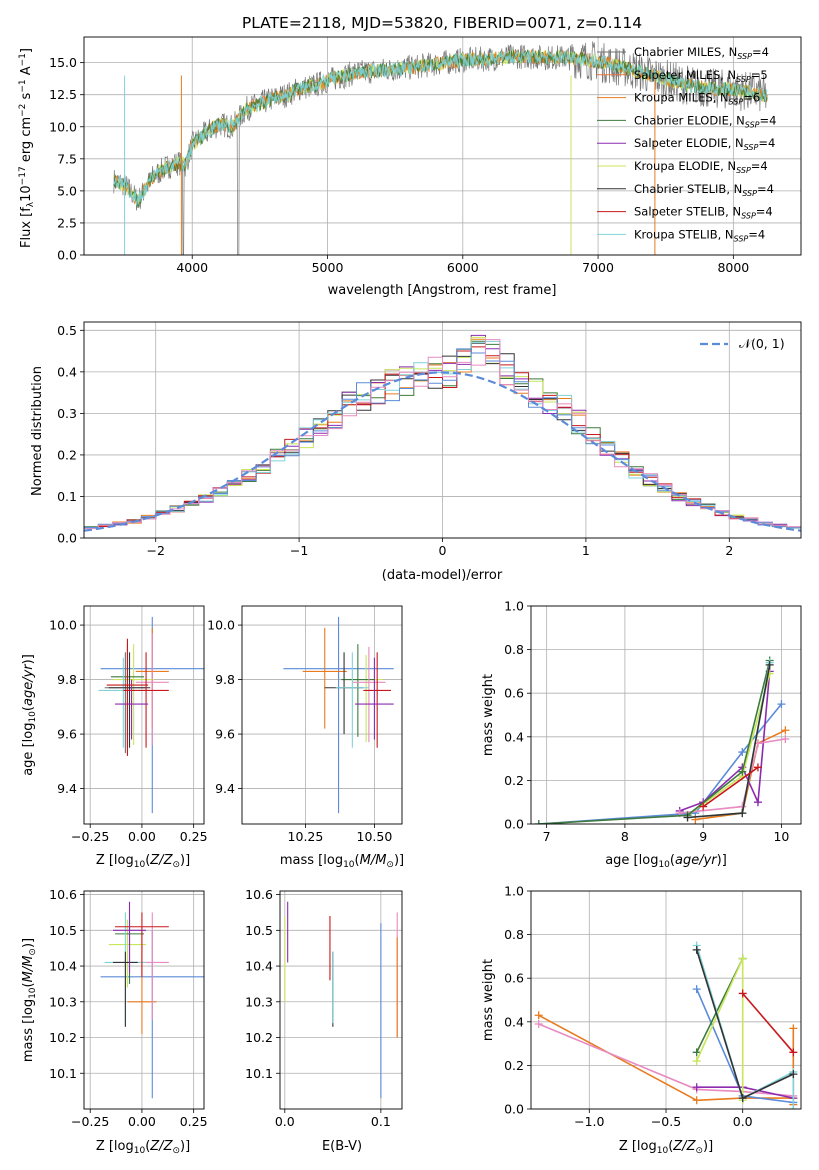  Describe the element at coordinates (488, 1000) in the screenshot. I see `massweight-ylabel-2: mass weight` at that location.